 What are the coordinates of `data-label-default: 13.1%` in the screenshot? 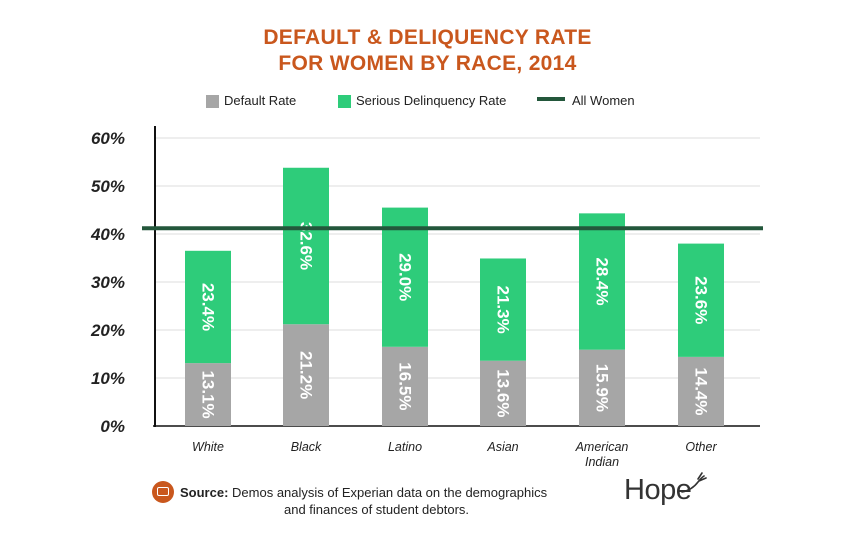 It's located at (208, 394).